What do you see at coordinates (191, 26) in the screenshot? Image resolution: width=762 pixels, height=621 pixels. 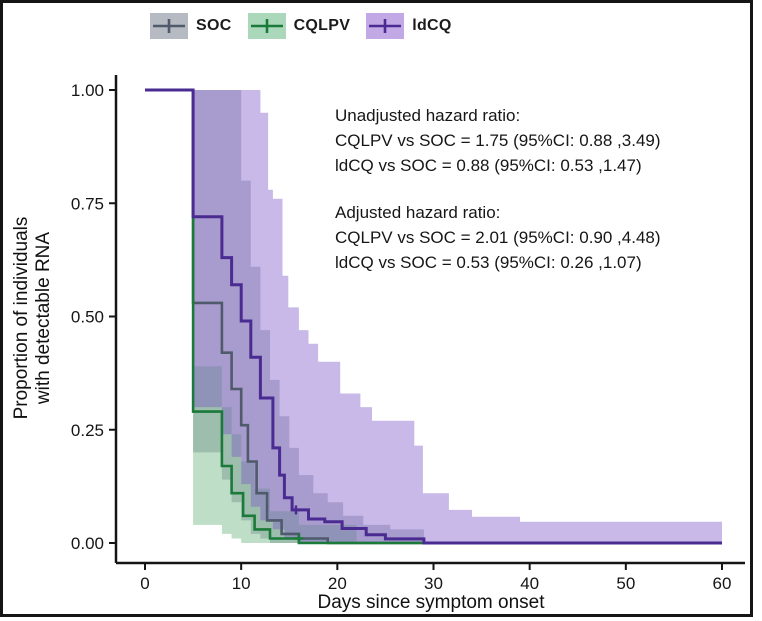 I see `legend-item-soc: SOC` at bounding box center [191, 26].